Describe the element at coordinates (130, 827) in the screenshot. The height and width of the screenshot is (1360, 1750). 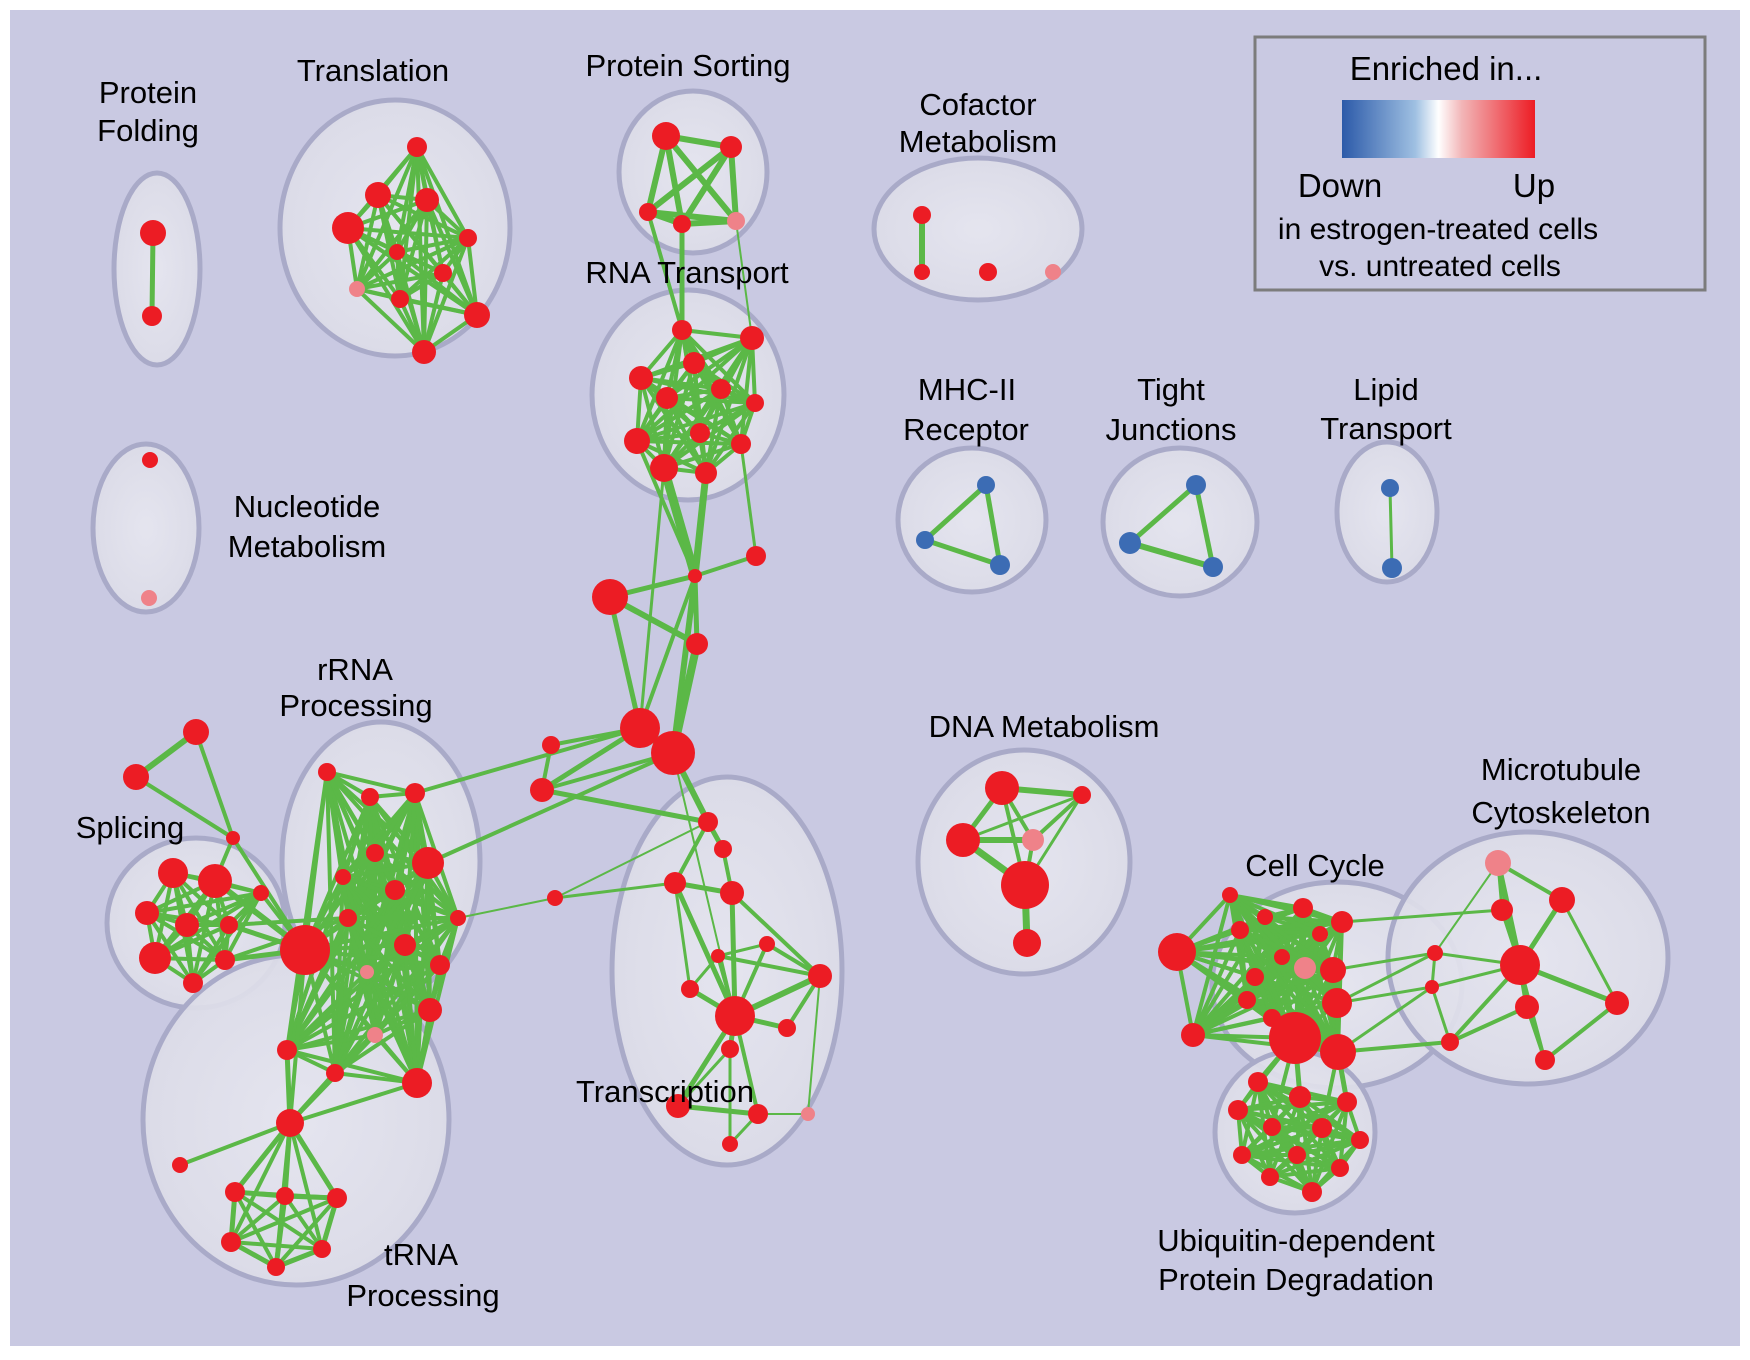
I see `cluster-label-splicing: Splicing` at that location.